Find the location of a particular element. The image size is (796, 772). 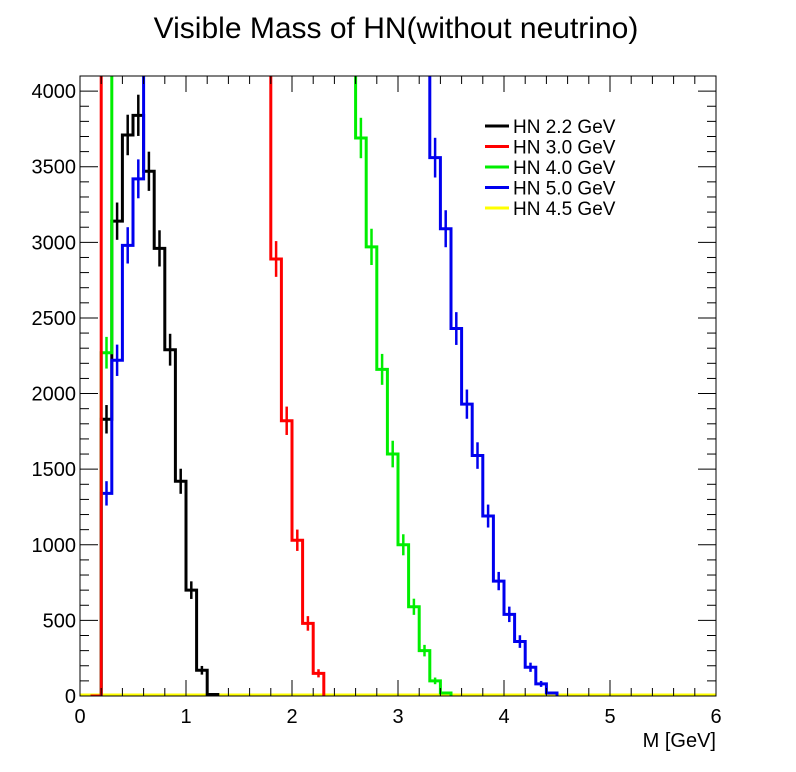

x-tick-label-2: 2 is located at coordinates (291, 717).